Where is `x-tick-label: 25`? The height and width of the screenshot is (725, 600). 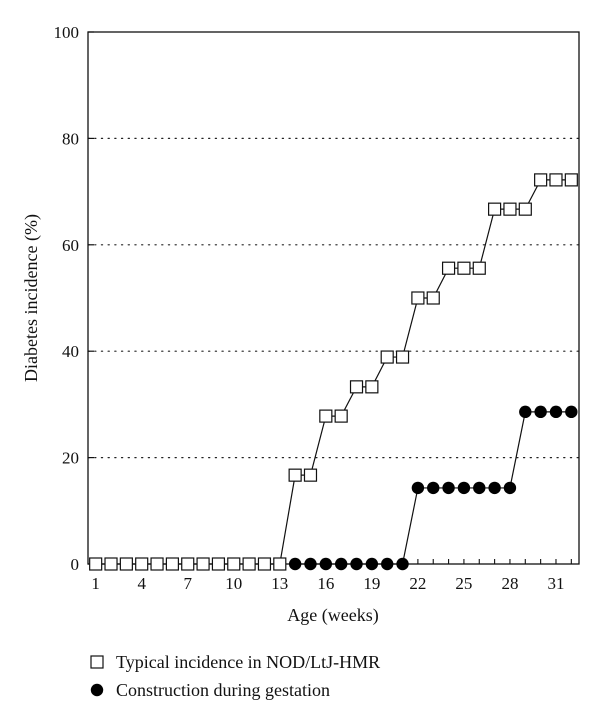 x-tick-label: 25 is located at coordinates (463, 583).